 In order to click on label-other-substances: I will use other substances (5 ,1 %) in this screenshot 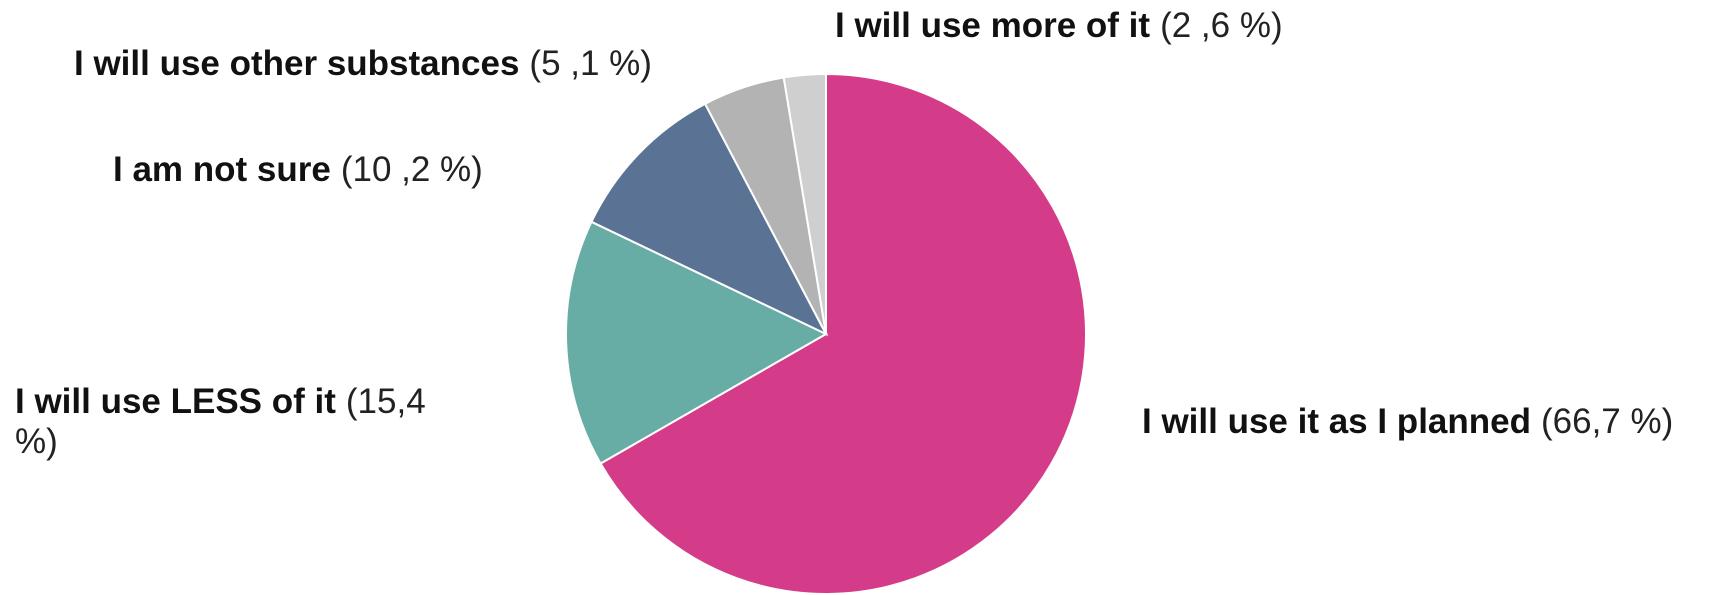, I will do `click(363, 64)`.